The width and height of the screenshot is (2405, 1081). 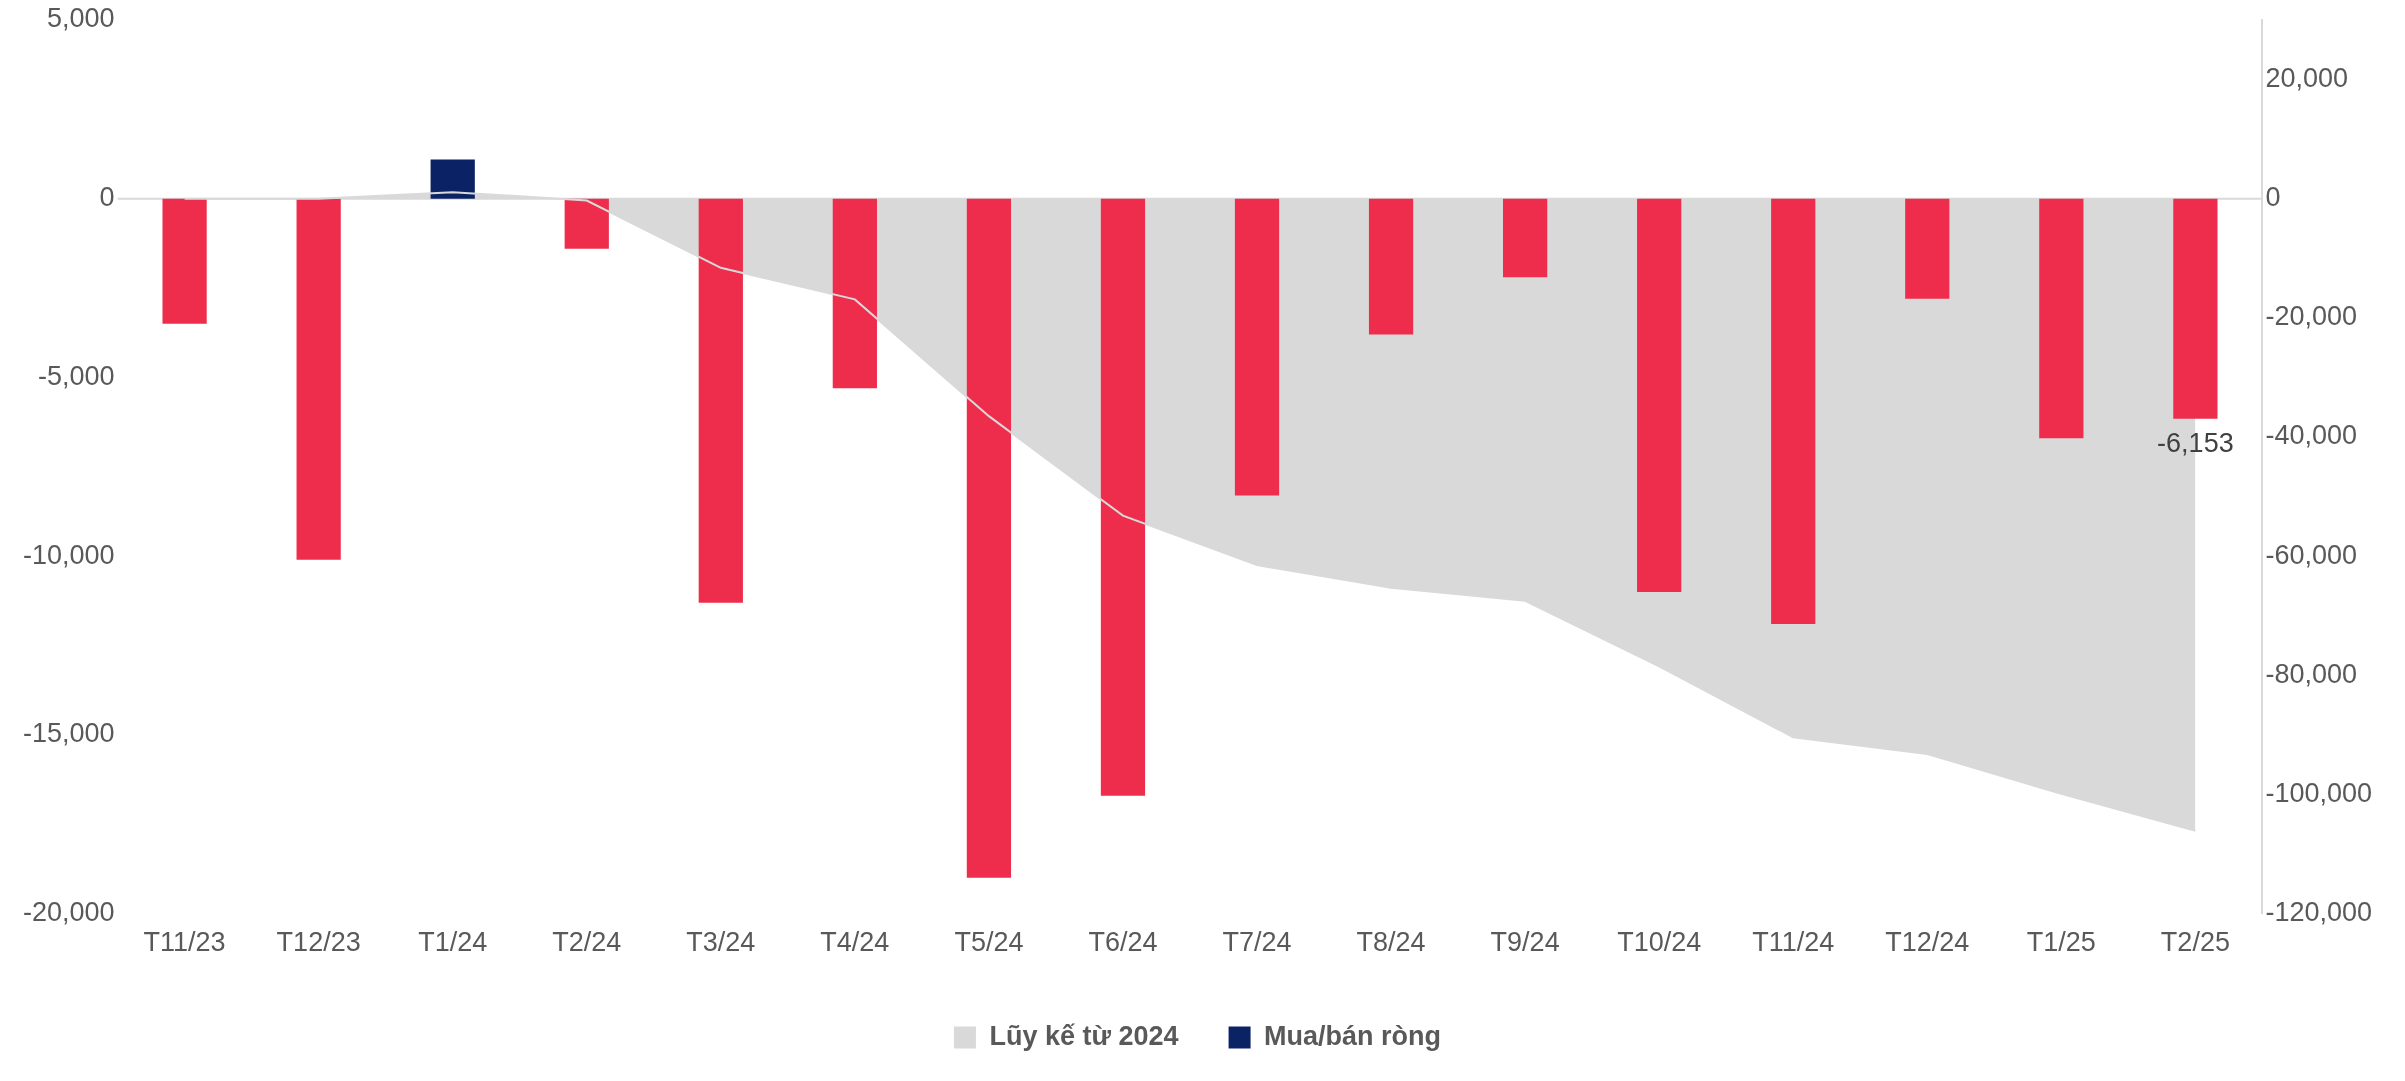 What do you see at coordinates (453, 942) in the screenshot?
I see `x-tick-label: T1/24` at bounding box center [453, 942].